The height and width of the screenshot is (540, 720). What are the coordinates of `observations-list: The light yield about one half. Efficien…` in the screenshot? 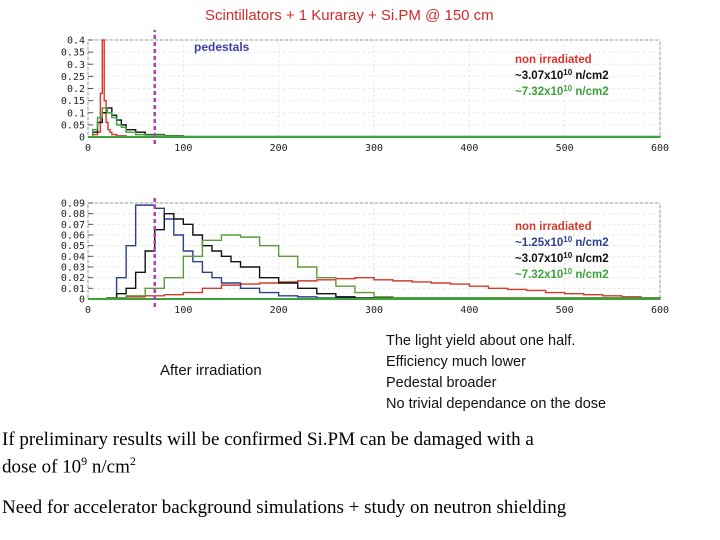 It's located at (496, 373).